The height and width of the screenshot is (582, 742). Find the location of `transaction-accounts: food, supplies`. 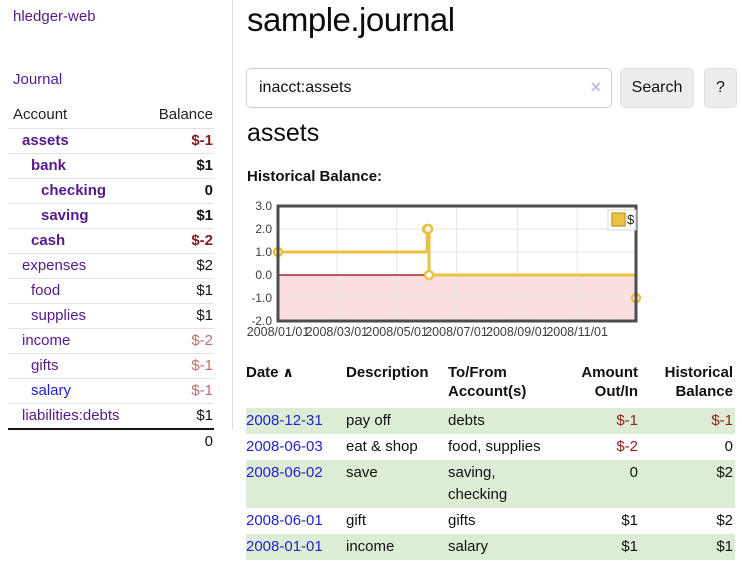

transaction-accounts: food, supplies is located at coordinates (494, 446).